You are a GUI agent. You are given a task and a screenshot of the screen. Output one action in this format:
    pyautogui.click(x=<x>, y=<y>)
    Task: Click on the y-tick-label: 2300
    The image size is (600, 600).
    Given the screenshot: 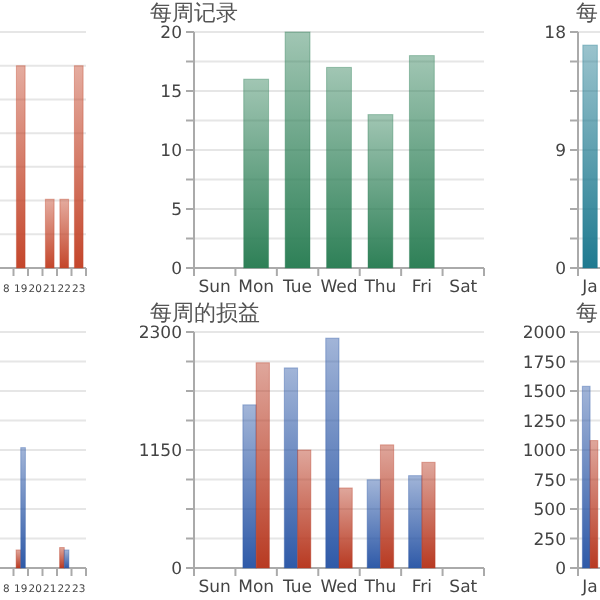 What is the action you would take?
    pyautogui.click(x=160, y=334)
    